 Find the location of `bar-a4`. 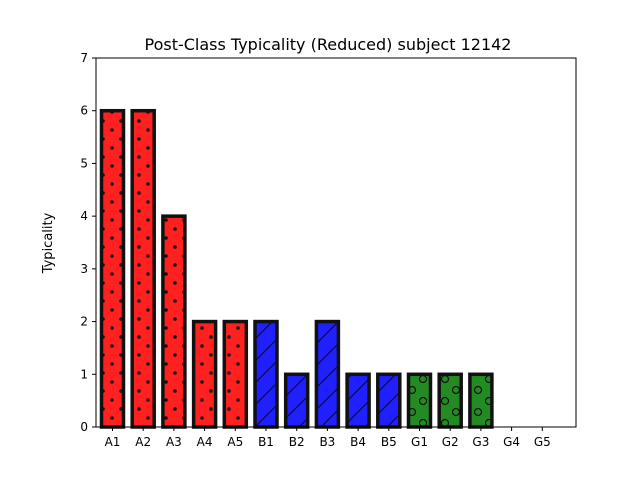

bar-a4 is located at coordinates (204, 374).